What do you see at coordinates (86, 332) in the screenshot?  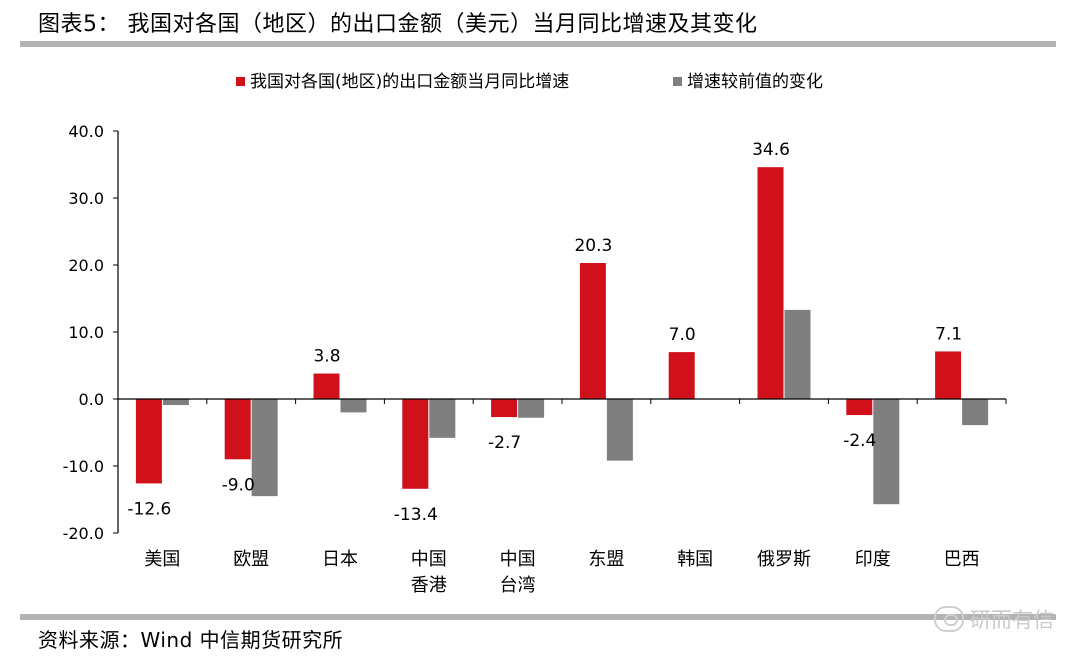 I see `y-tick-label: 10.0` at bounding box center [86, 332].